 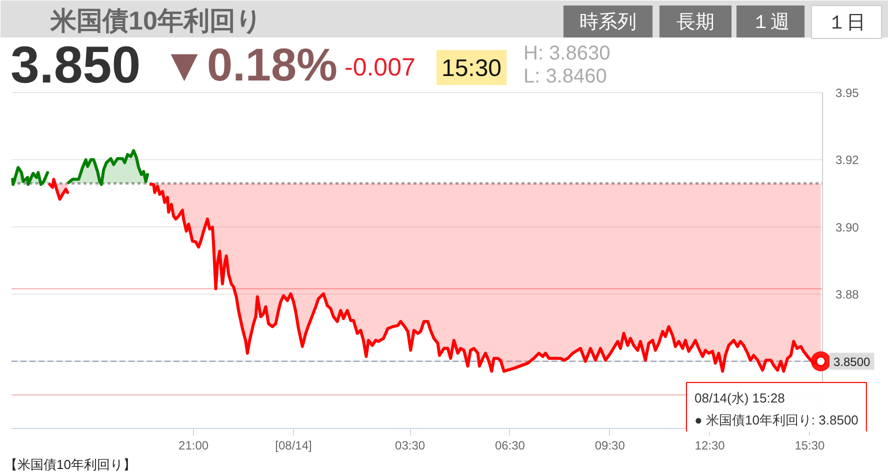 I want to click on annotation: 08/14(水) 15:28, so click(x=739, y=398).